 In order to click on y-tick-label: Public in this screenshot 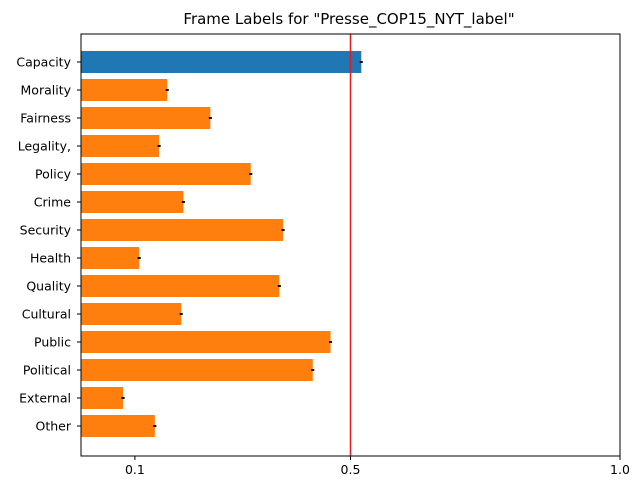, I will do `click(52, 342)`.